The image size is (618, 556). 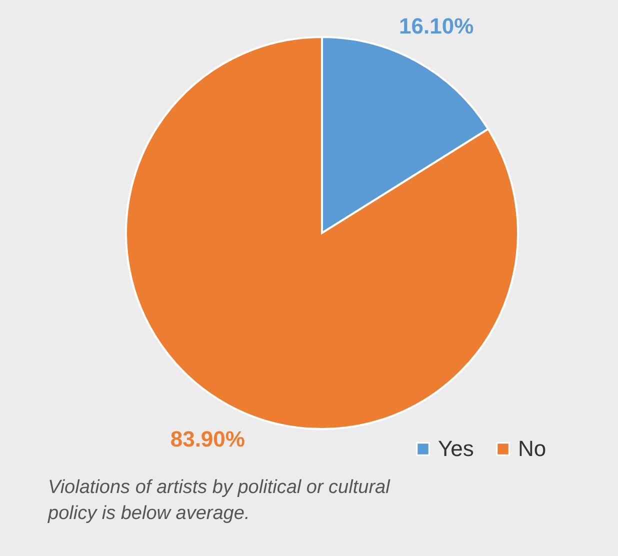 What do you see at coordinates (532, 448) in the screenshot?
I see `legend-label: No` at bounding box center [532, 448].